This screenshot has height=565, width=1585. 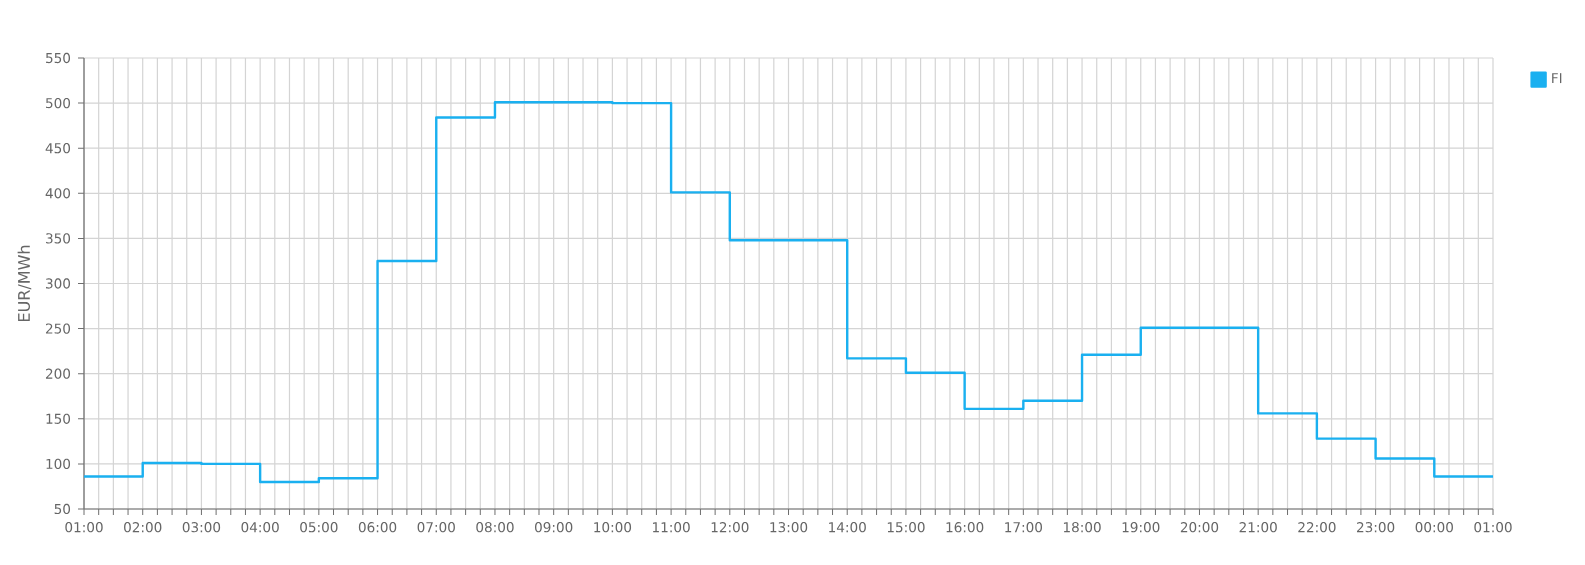 What do you see at coordinates (58, 58) in the screenshot?
I see `y-tick-label: 550` at bounding box center [58, 58].